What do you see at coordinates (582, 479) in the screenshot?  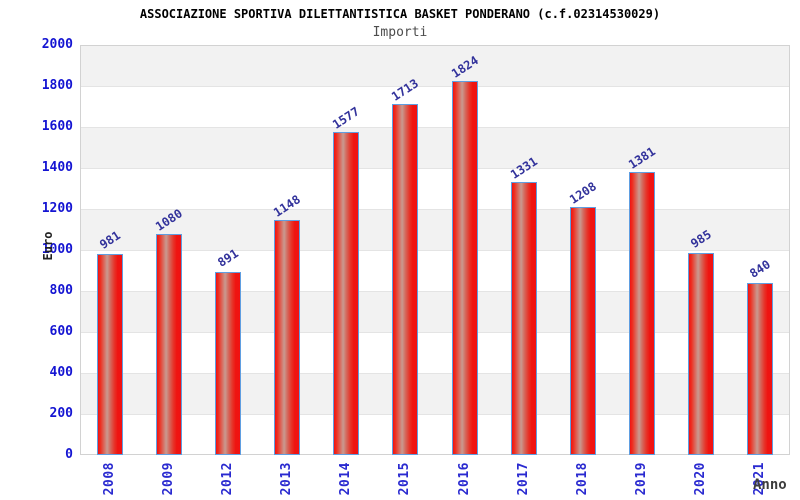 I see `x-tick-label: 2018` at bounding box center [582, 479].